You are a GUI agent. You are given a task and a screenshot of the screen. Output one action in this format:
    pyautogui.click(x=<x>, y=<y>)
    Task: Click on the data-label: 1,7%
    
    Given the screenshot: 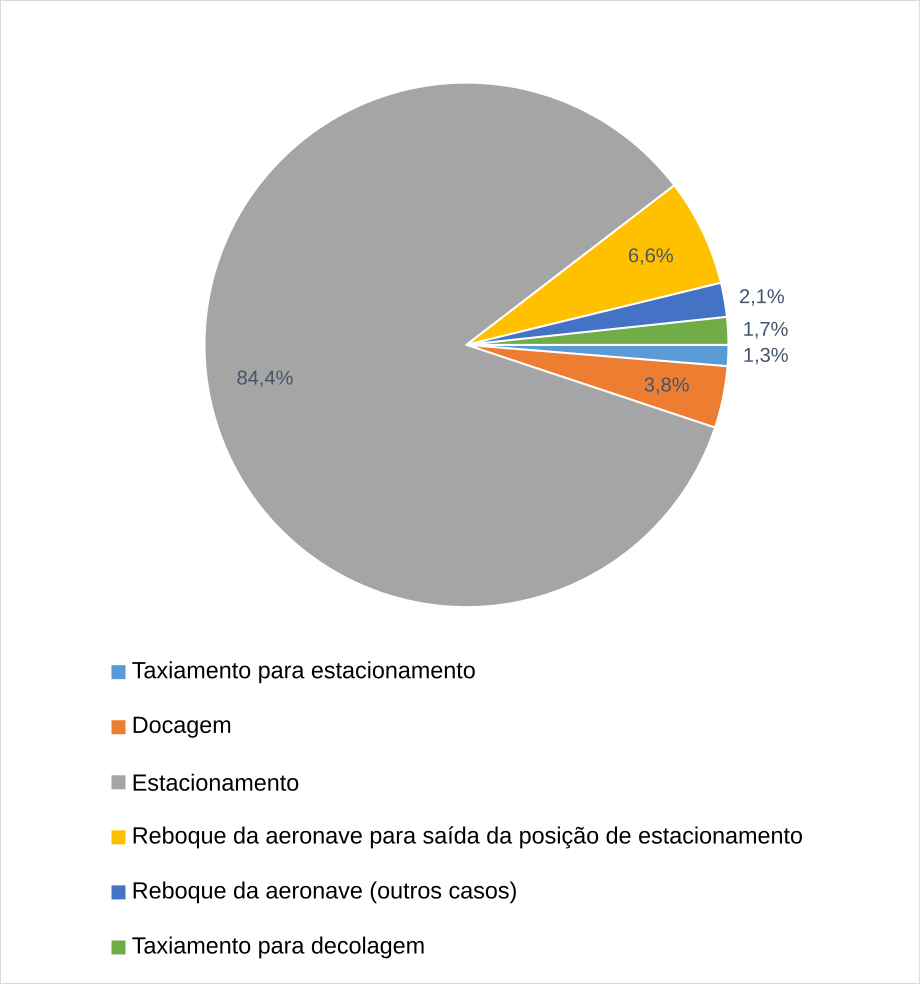 What is the action you would take?
    pyautogui.click(x=766, y=330)
    